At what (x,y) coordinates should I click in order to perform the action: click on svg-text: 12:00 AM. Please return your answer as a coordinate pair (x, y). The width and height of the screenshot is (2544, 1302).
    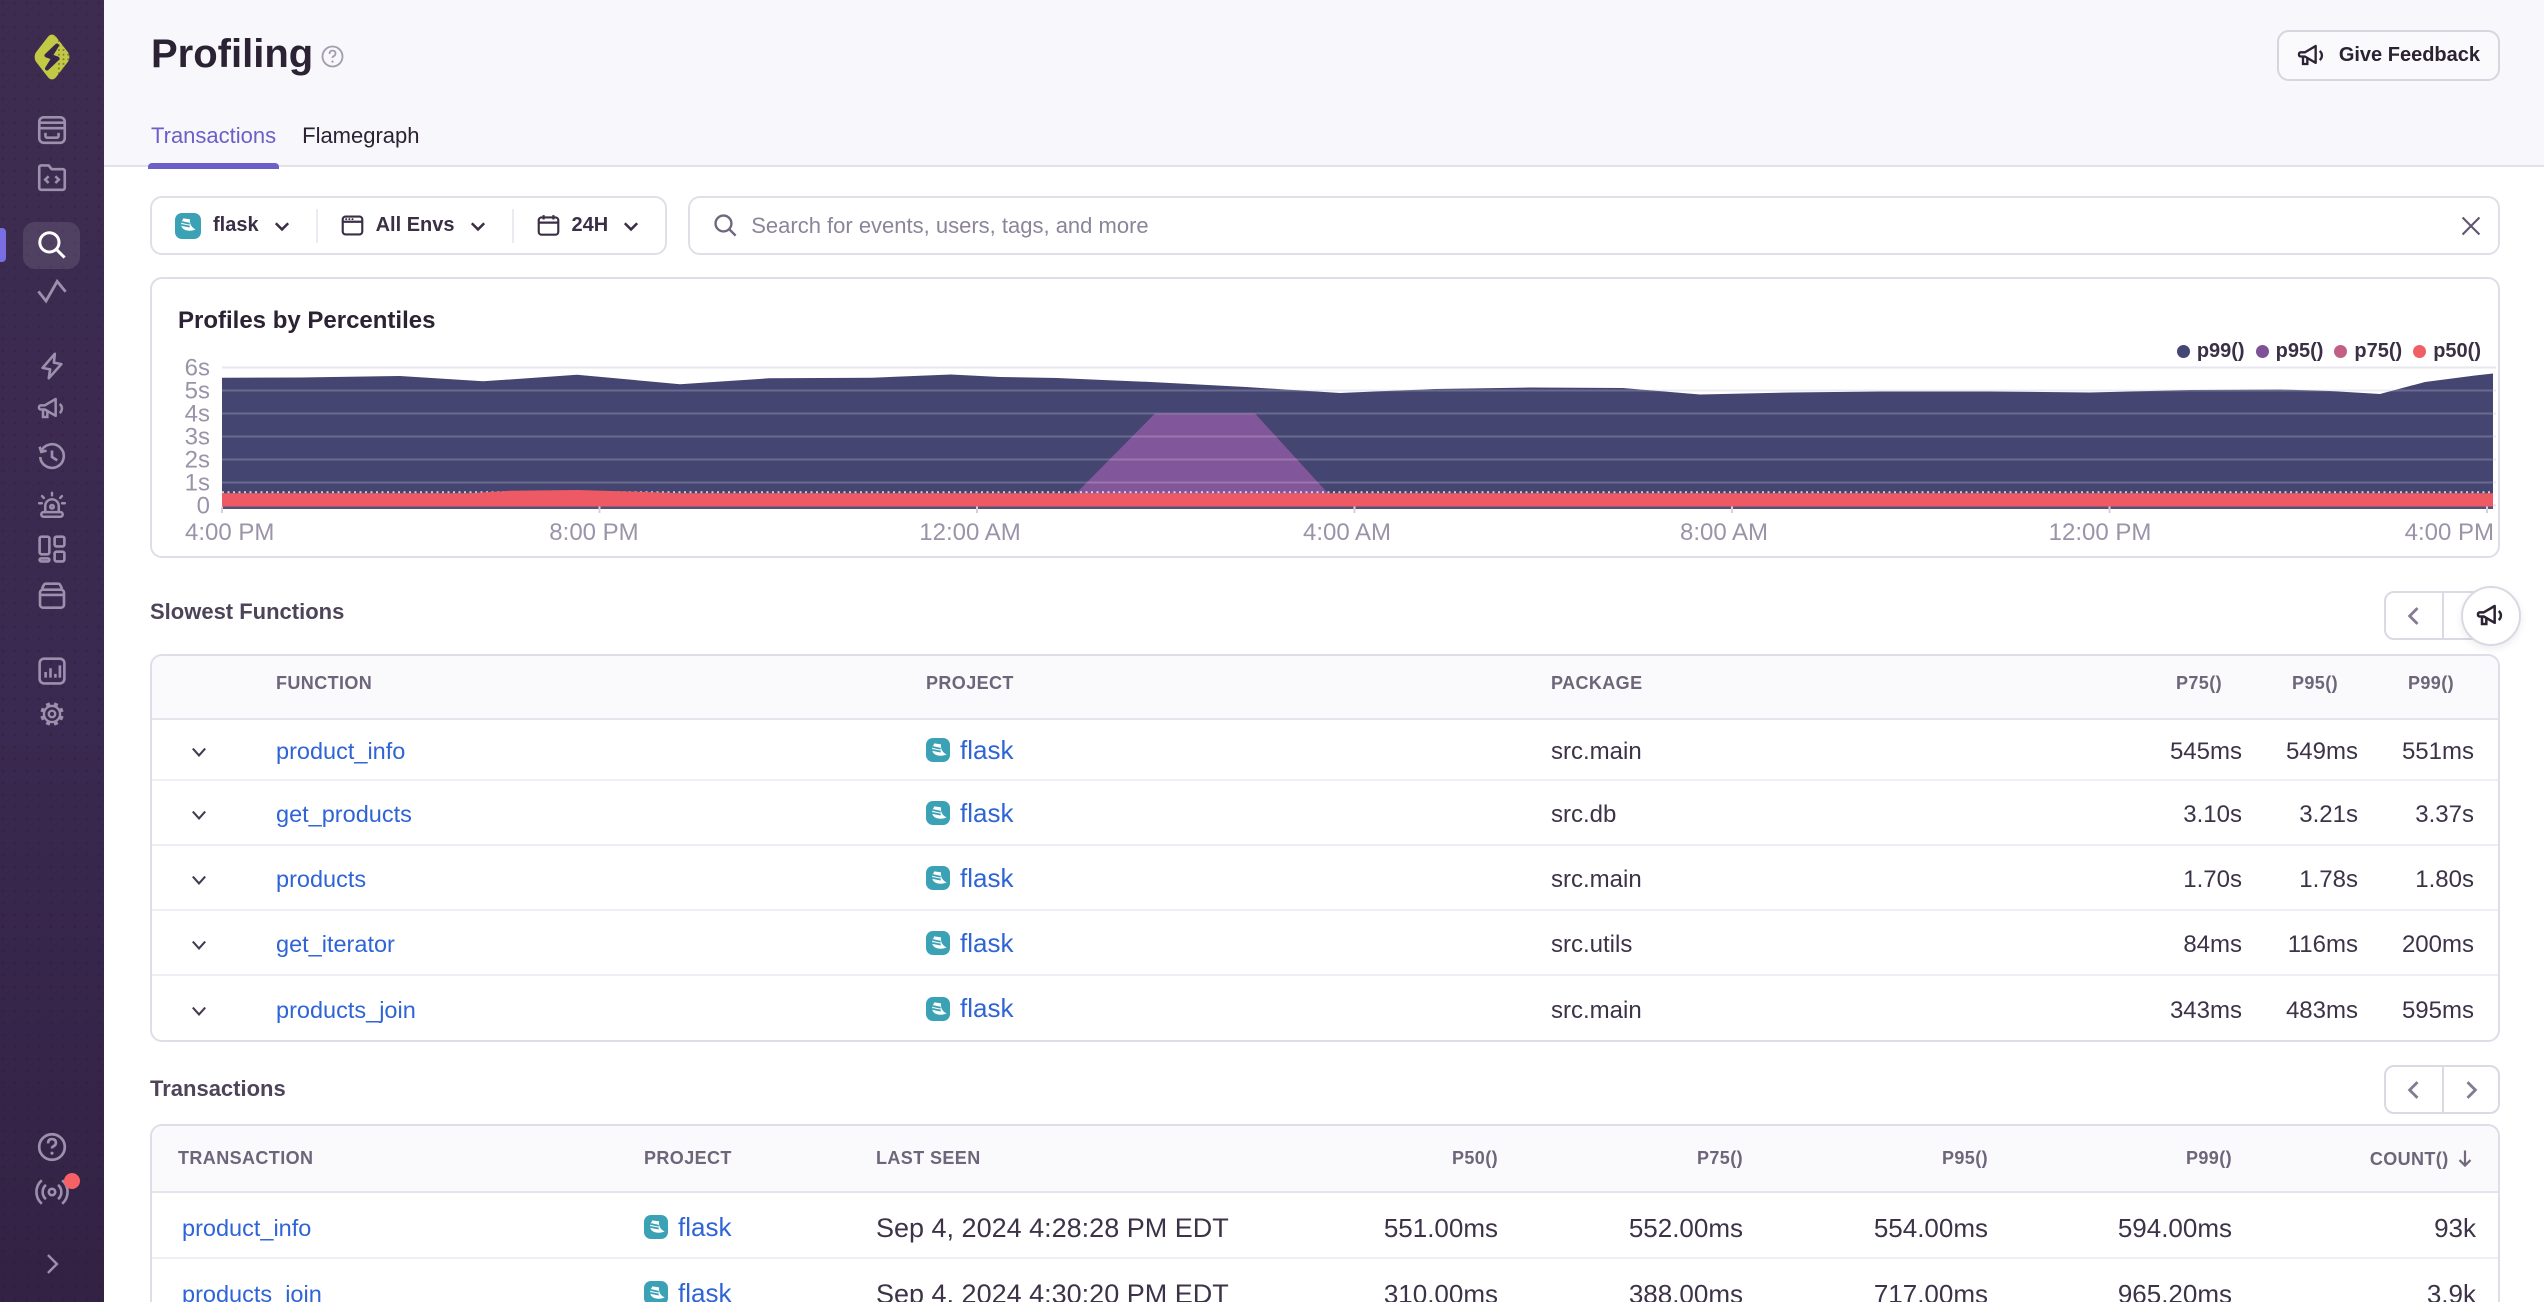
    Looking at the image, I should click on (969, 532).